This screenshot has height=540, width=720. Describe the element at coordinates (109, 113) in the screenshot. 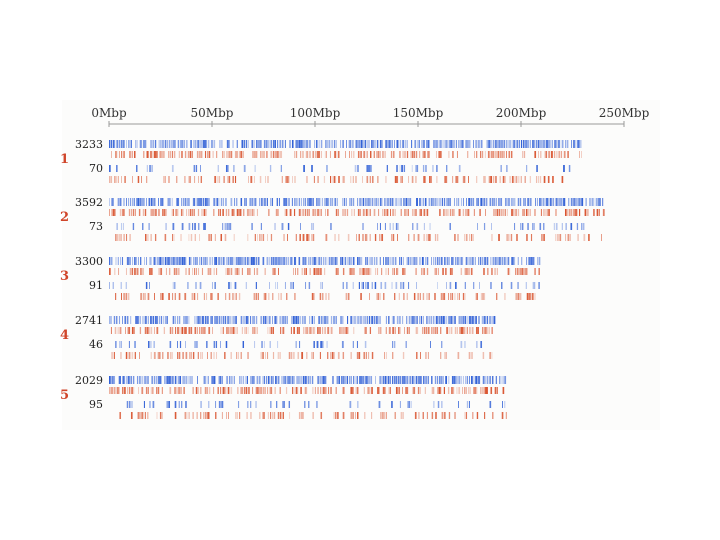

I see `axis-tick-label: 0Mbp` at that location.